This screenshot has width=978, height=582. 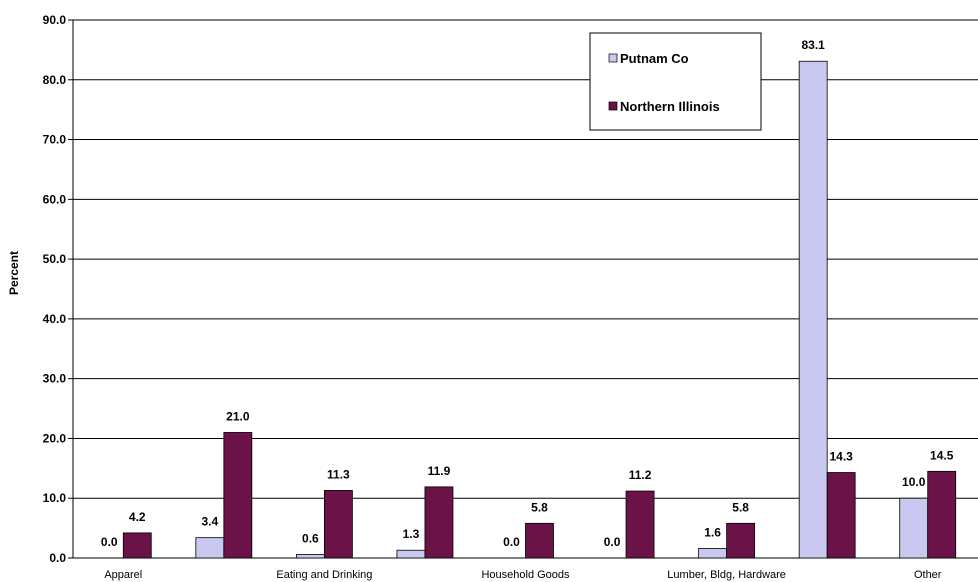 I want to click on legend-box, so click(x=675, y=81).